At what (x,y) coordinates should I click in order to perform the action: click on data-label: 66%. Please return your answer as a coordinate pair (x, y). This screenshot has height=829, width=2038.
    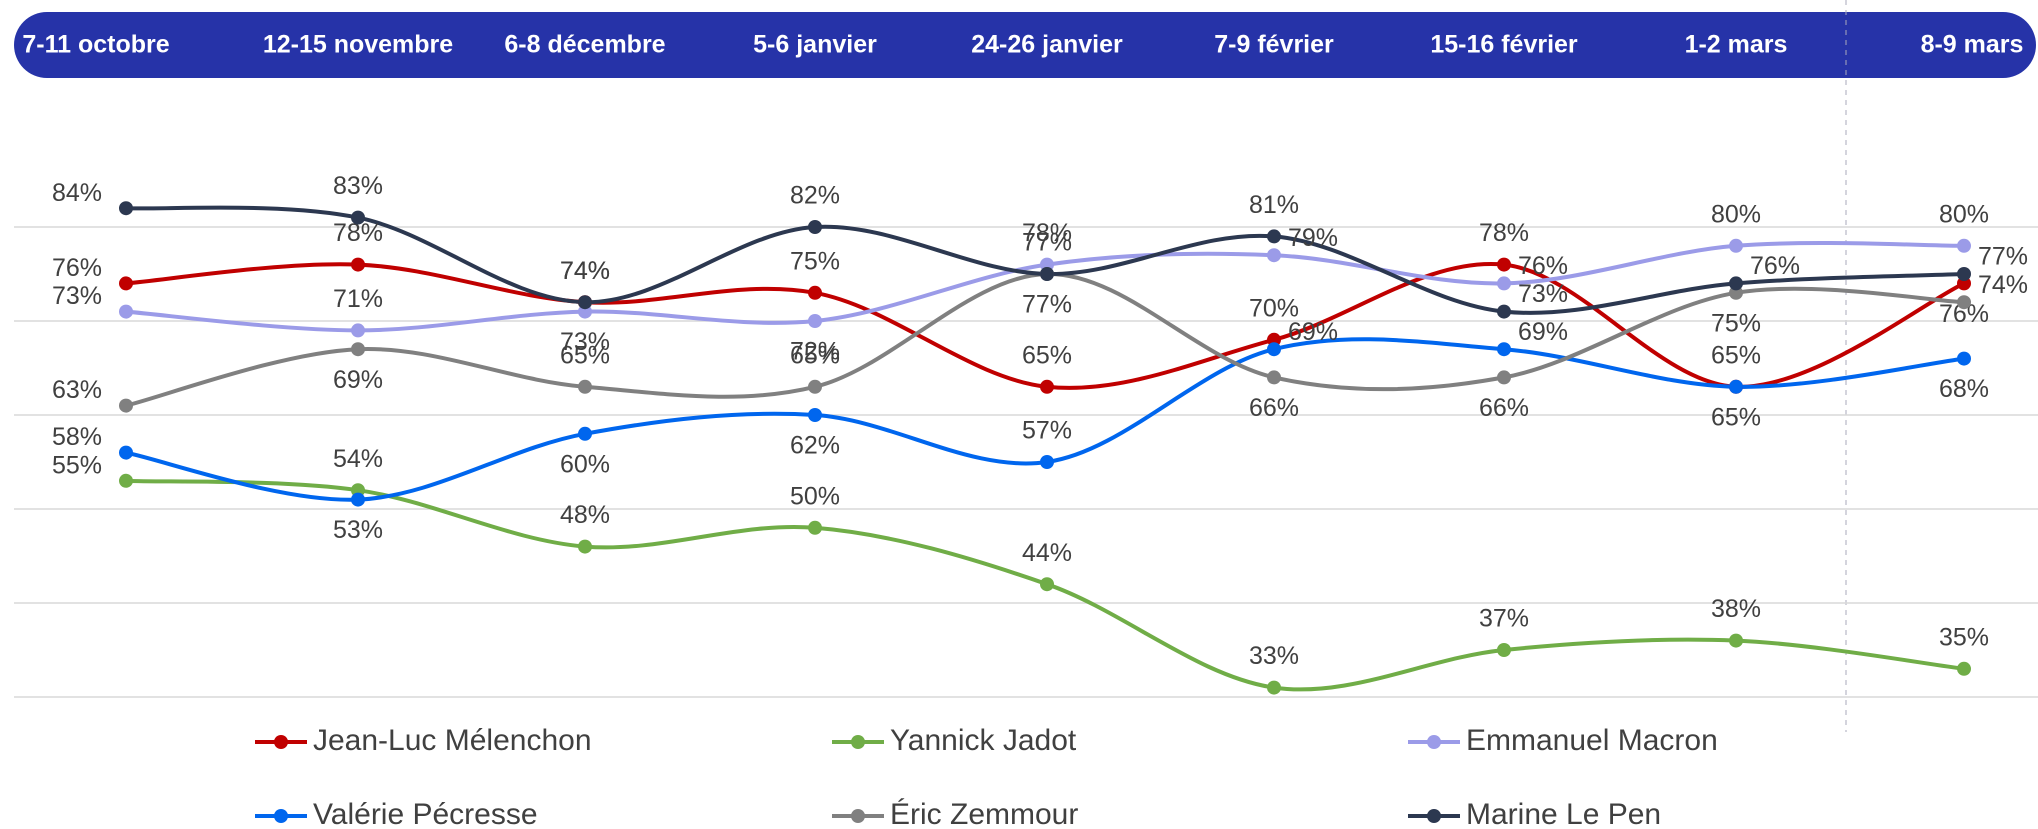
    Looking at the image, I should click on (1504, 408).